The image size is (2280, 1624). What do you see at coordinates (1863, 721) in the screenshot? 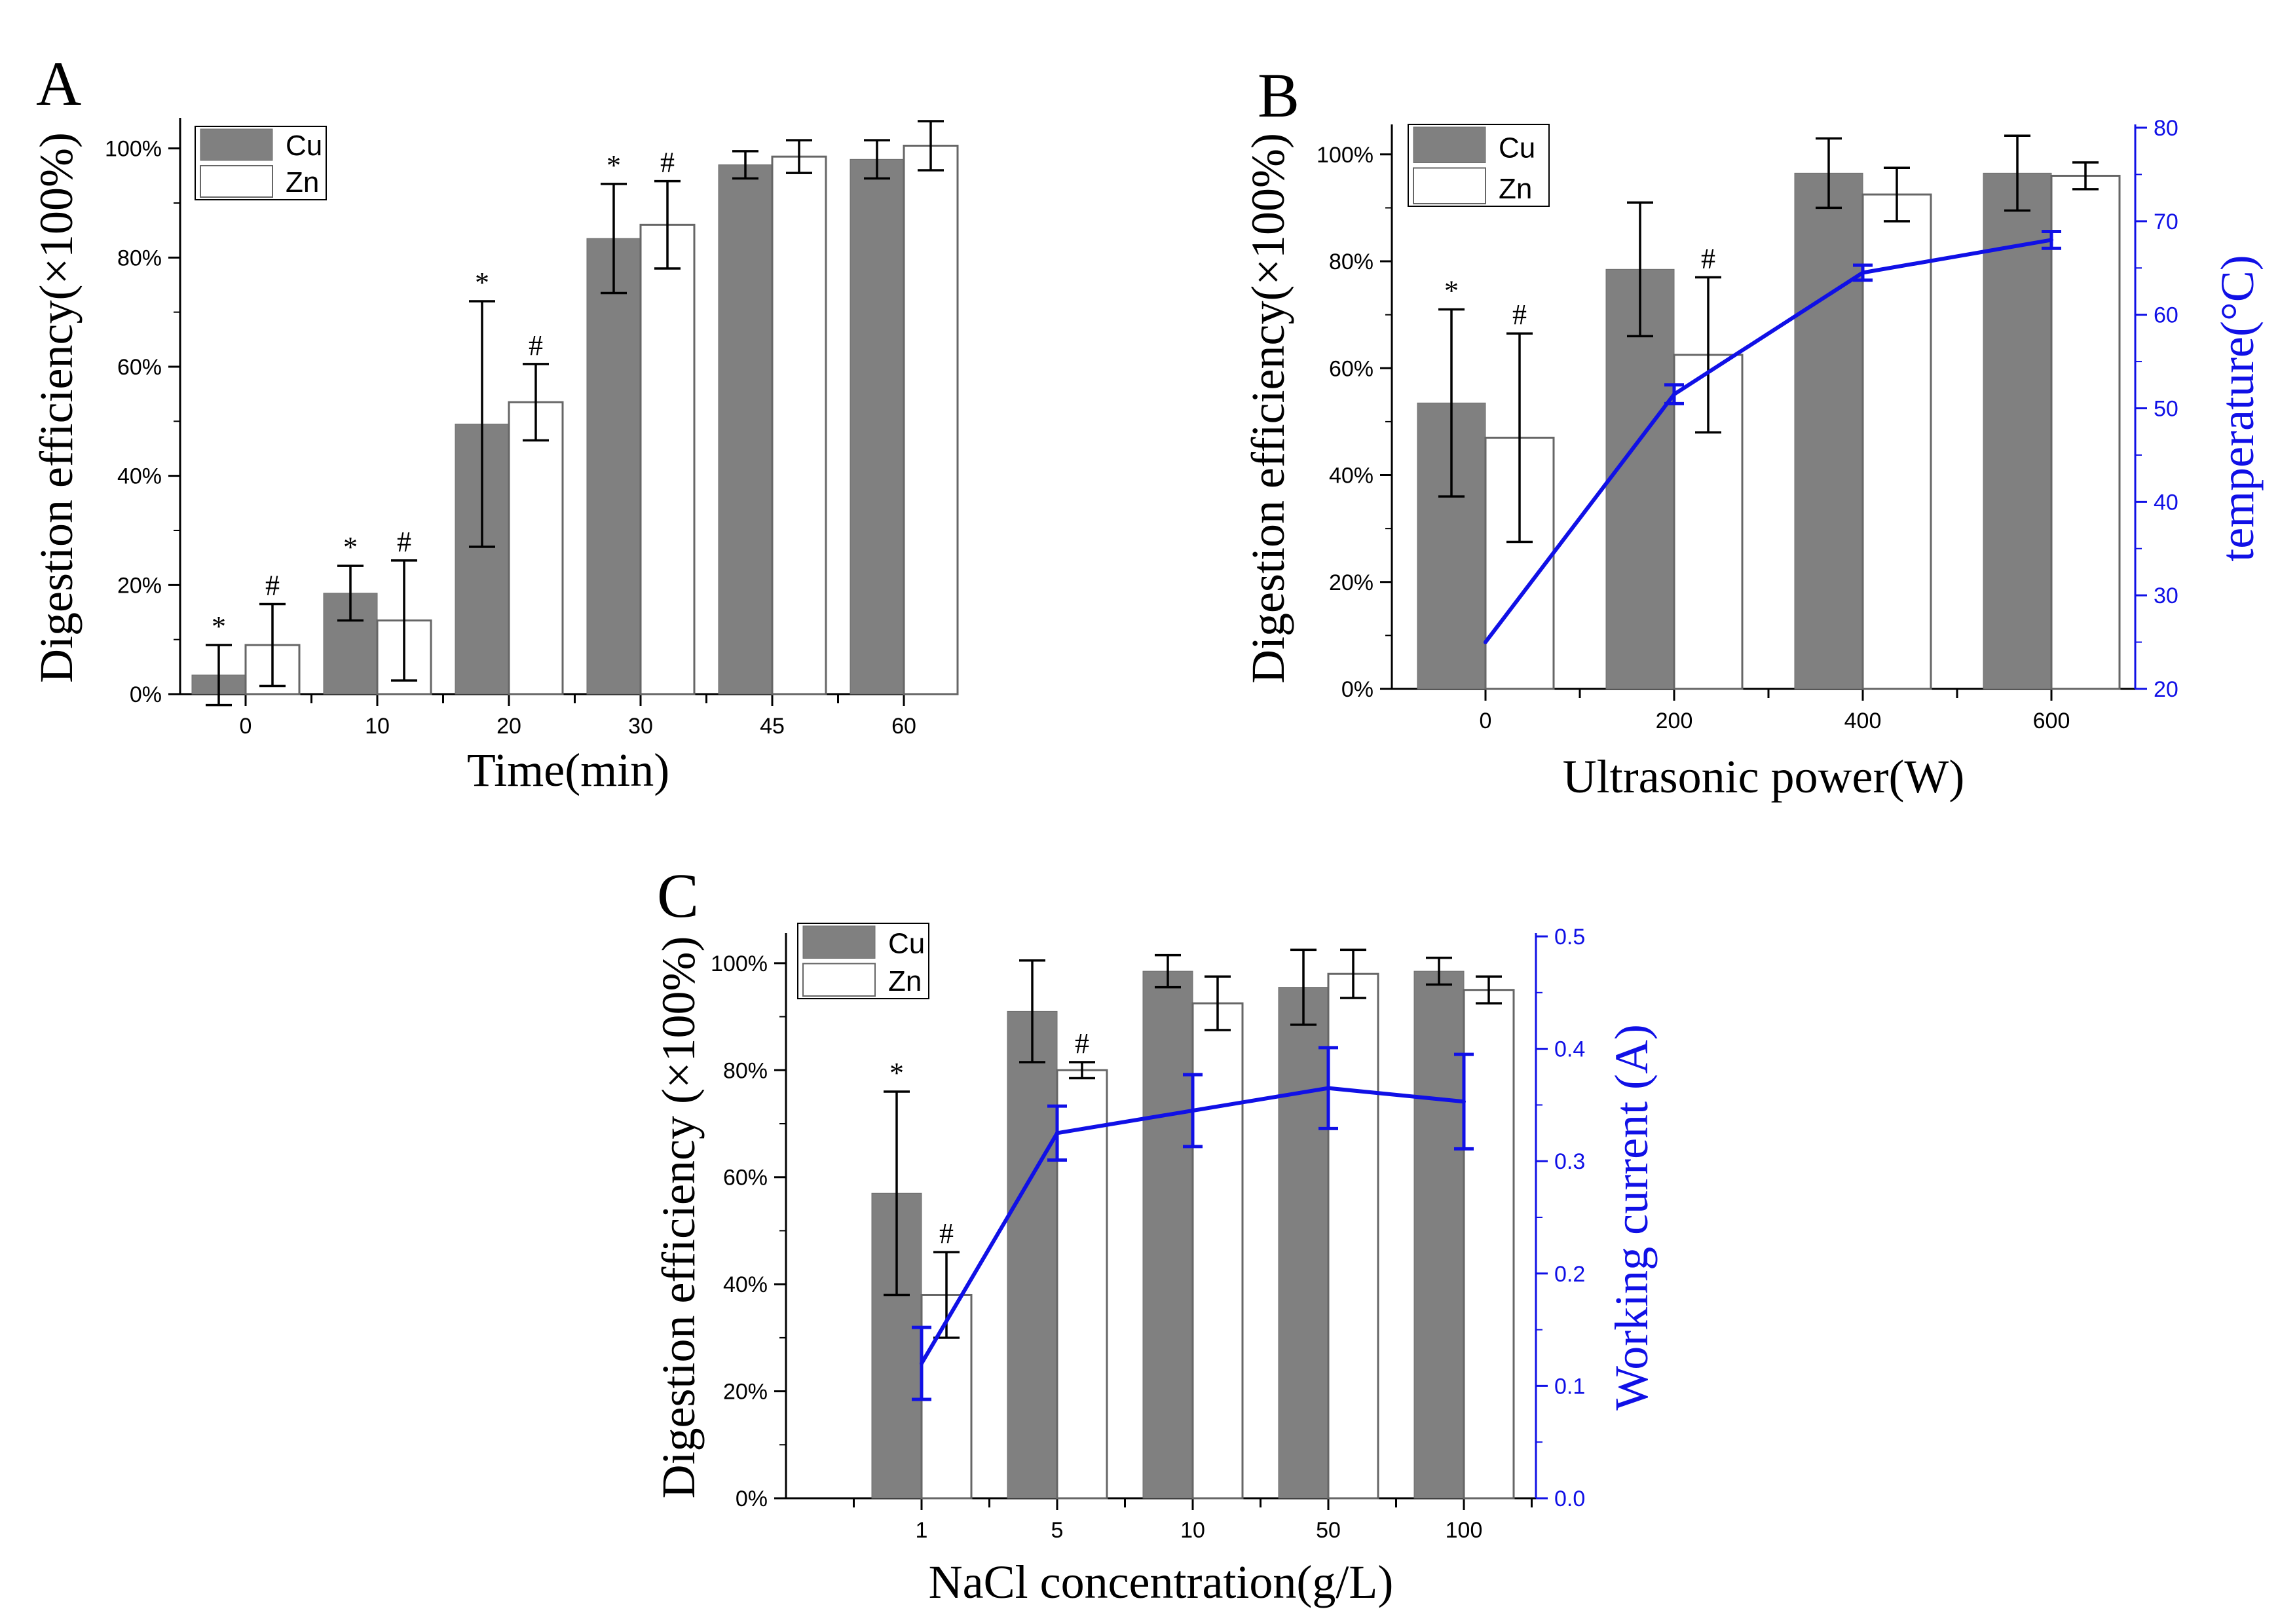
I see `x-tick-label: 400` at bounding box center [1863, 721].